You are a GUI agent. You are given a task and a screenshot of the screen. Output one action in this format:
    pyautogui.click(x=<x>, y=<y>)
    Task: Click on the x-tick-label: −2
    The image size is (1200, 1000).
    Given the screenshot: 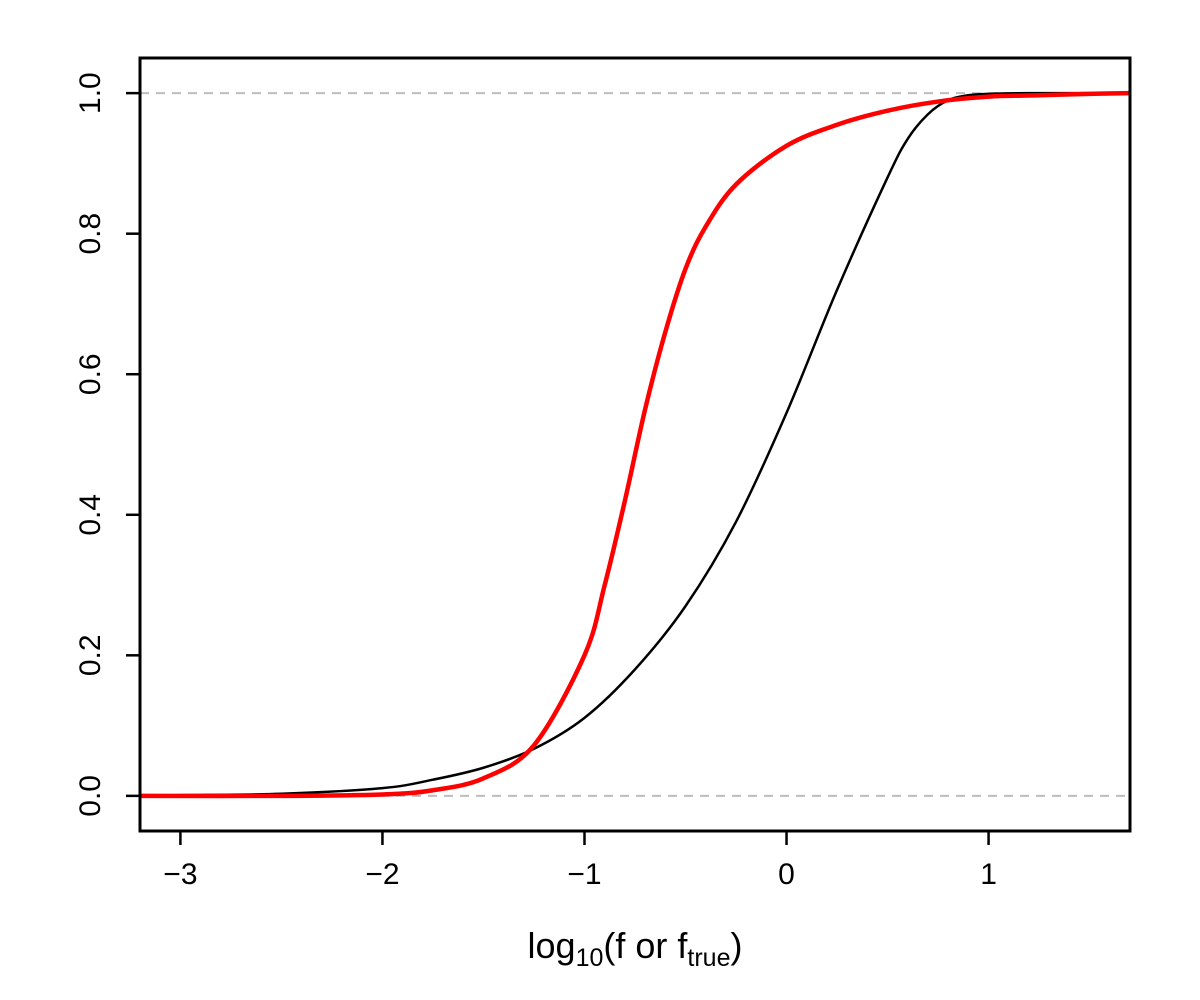 What is the action you would take?
    pyautogui.click(x=382, y=874)
    